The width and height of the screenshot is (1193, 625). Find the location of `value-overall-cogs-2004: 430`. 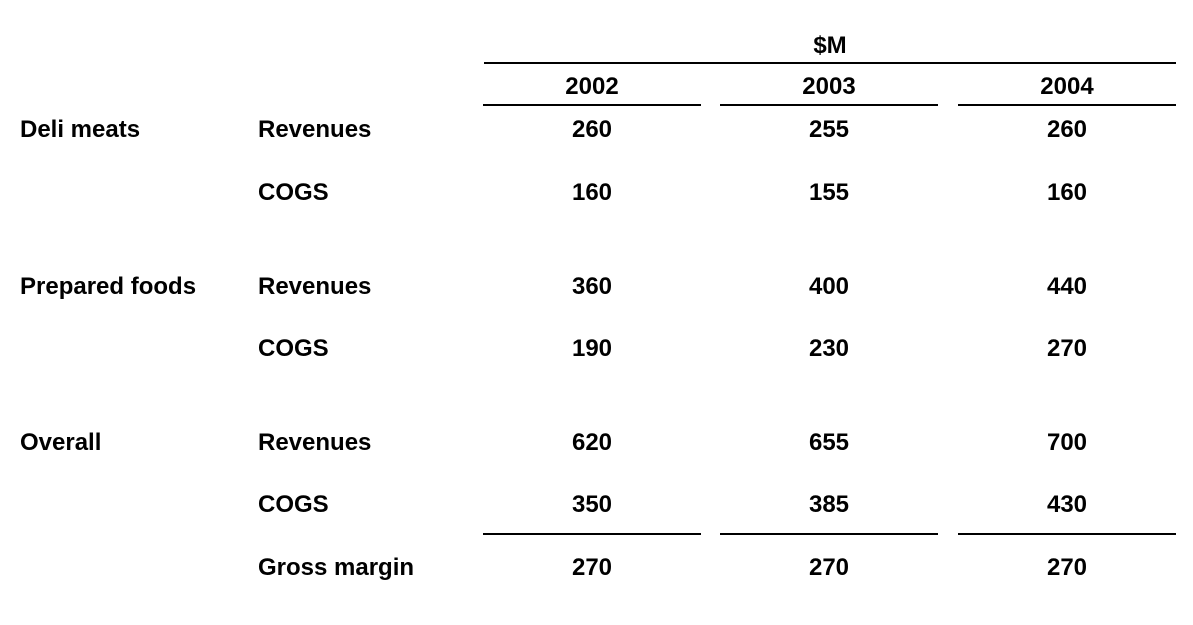

value-overall-cogs-2004: 430 is located at coordinates (1067, 504).